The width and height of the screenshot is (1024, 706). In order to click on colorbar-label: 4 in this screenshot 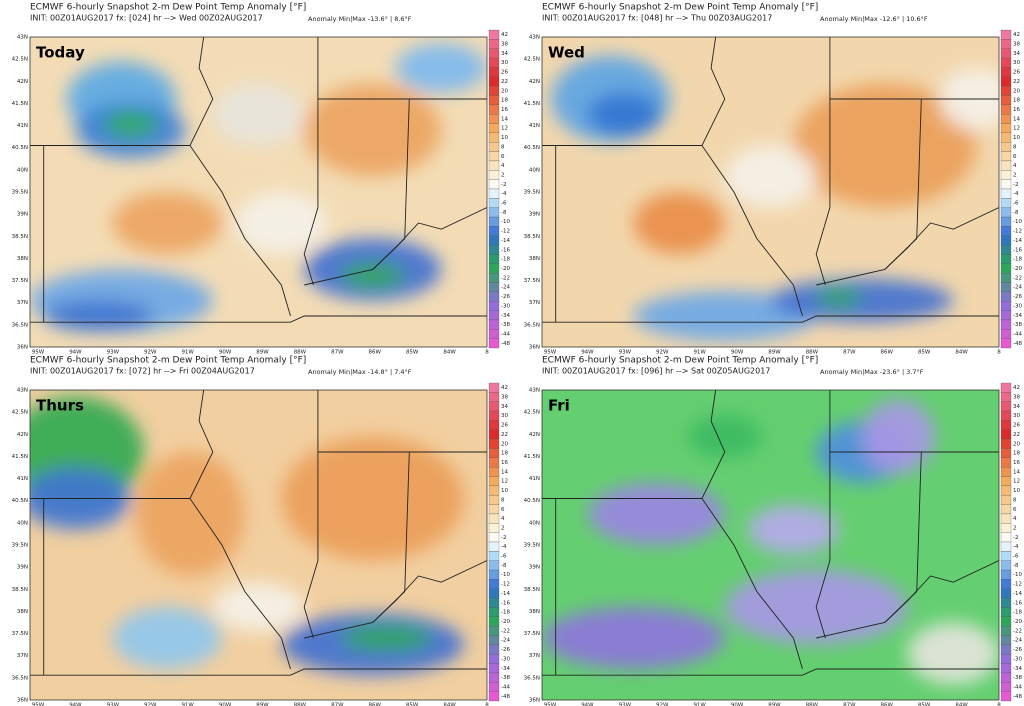, I will do `click(1015, 166)`.